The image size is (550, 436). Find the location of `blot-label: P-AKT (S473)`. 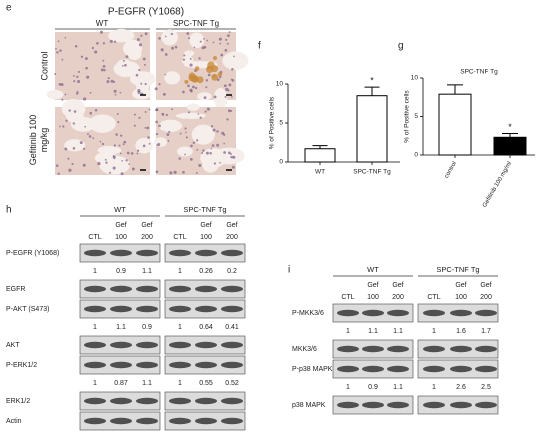

blot-label: P-AKT (S473) is located at coordinates (27, 309).